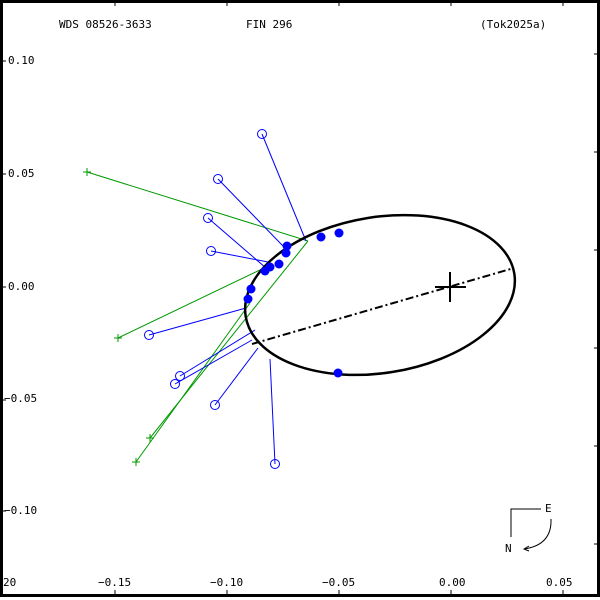 This screenshot has width=600, height=600. I want to click on primary-star-cross, so click(450, 287).